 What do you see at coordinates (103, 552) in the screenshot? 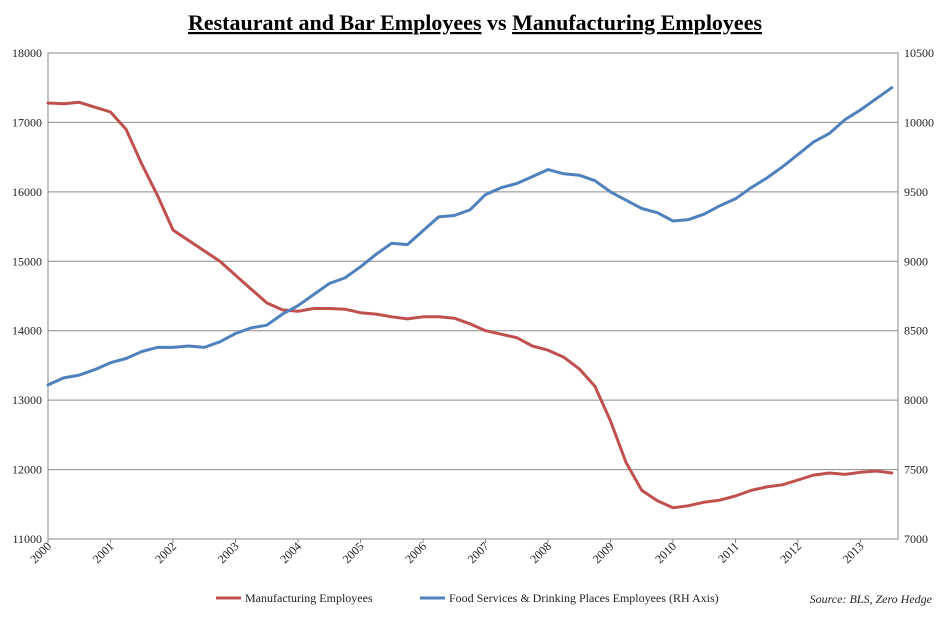
I see `x-tick-label: 2001` at bounding box center [103, 552].